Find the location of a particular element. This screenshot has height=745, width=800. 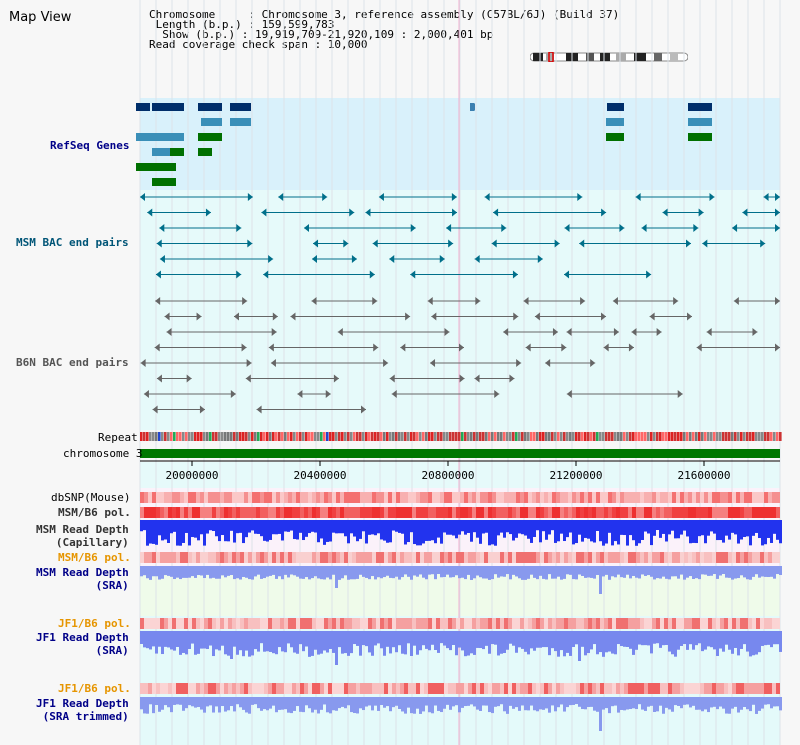

chromosome-bar is located at coordinates (460, 453).